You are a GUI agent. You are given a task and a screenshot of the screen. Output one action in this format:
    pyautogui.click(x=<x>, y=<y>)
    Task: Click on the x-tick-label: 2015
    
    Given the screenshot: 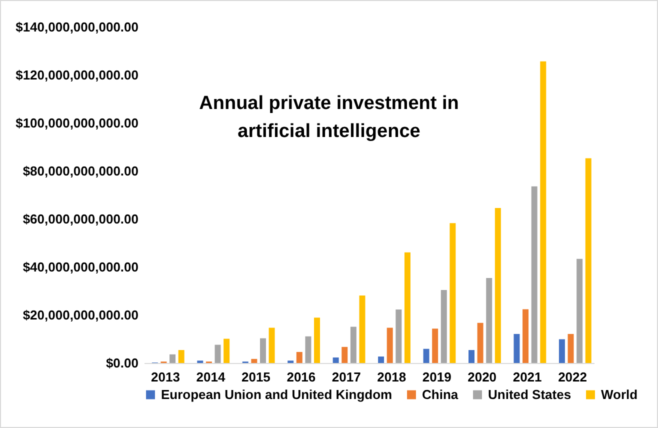 What is the action you would take?
    pyautogui.click(x=255, y=377)
    